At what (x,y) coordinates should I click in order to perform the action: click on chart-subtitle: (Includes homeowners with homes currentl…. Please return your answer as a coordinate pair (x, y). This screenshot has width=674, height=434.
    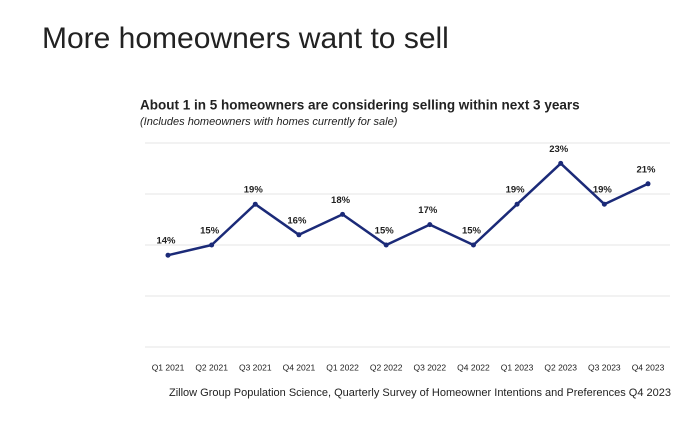
    Looking at the image, I should click on (269, 122).